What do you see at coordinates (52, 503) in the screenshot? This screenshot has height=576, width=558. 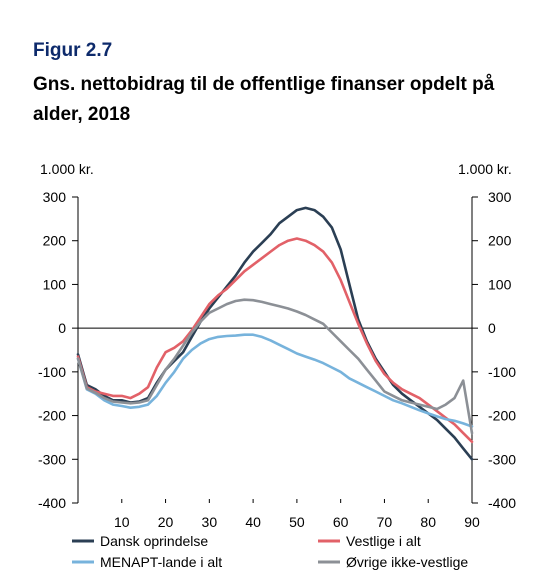 I see `y-tick-label-left: -400` at bounding box center [52, 503].